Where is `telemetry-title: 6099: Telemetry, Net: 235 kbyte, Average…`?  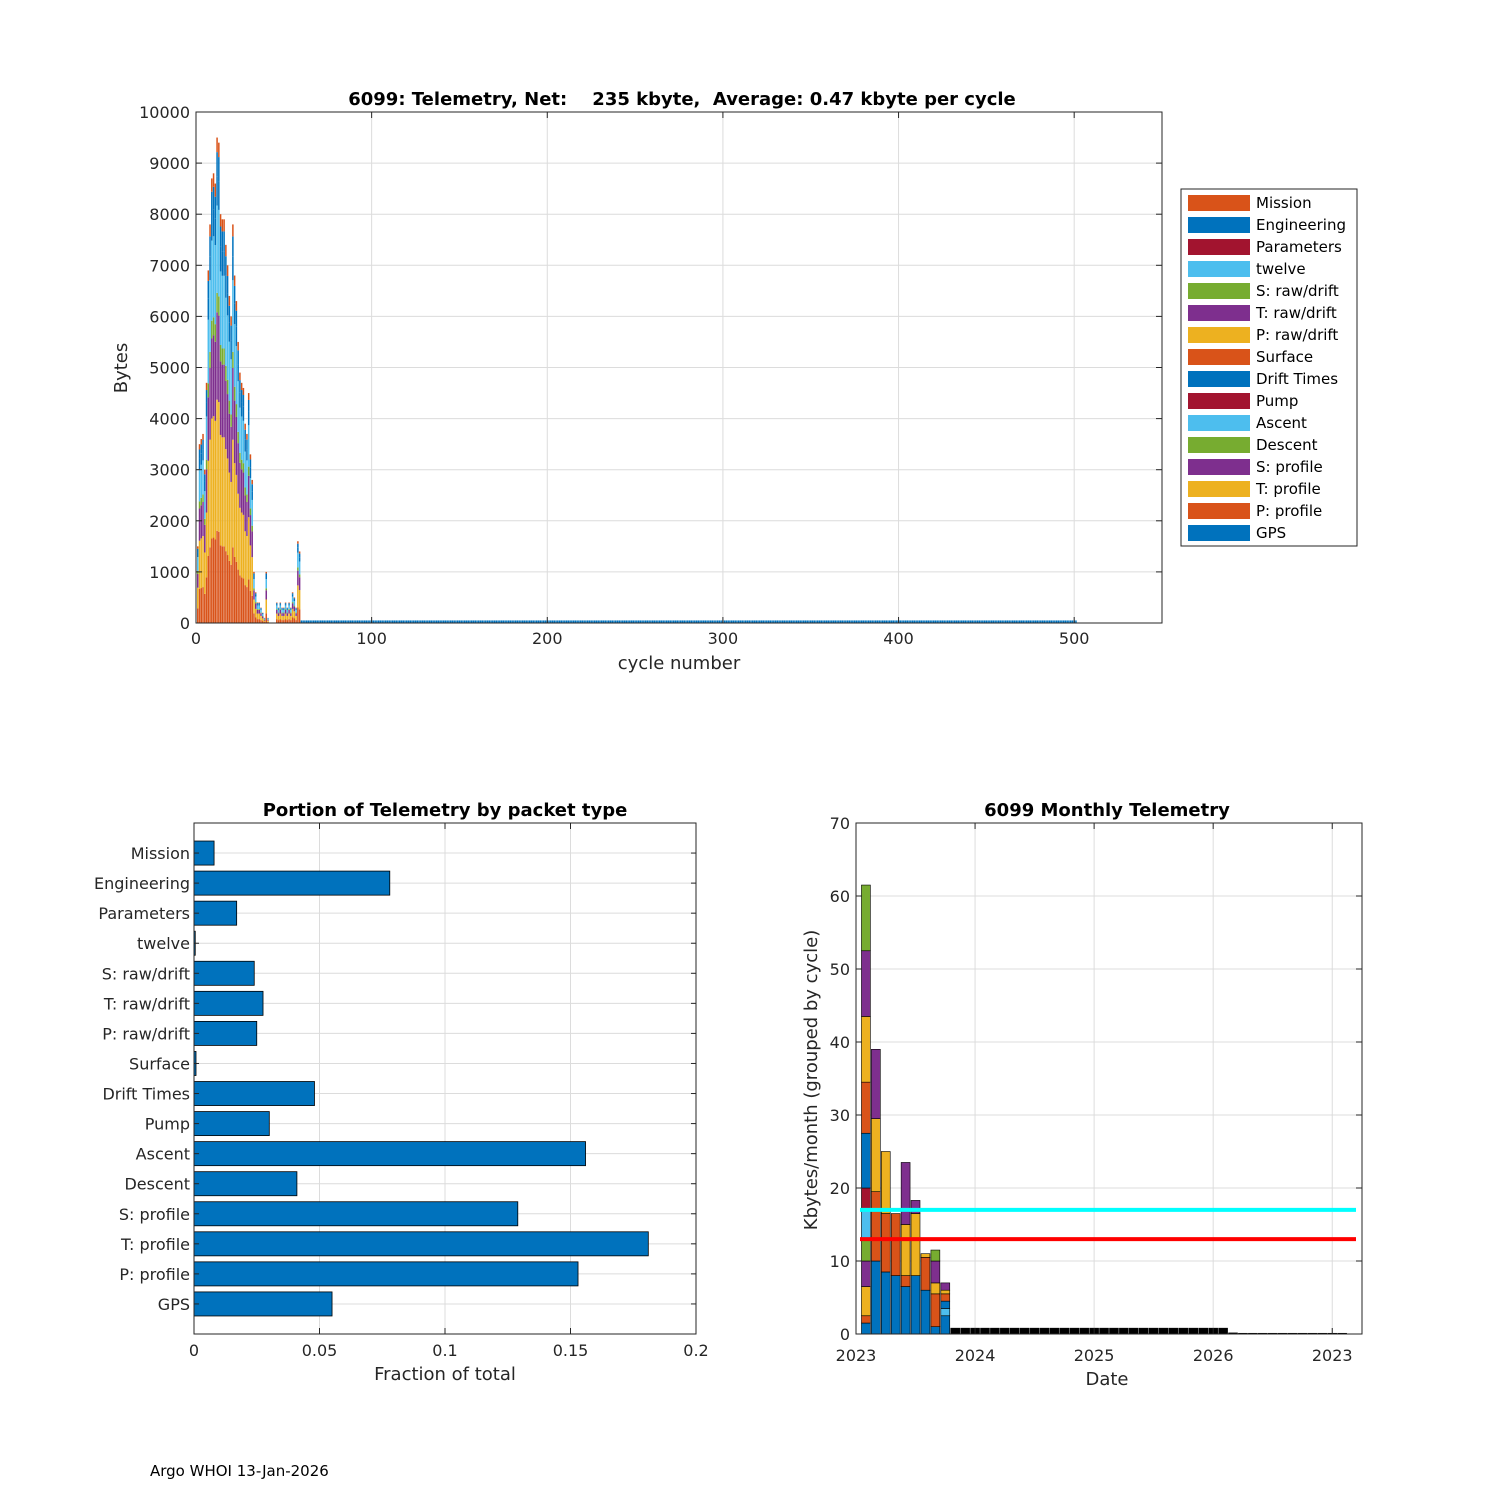 telemetry-title: 6099: Telemetry, Net: 235 kbyte, Average… is located at coordinates (682, 99).